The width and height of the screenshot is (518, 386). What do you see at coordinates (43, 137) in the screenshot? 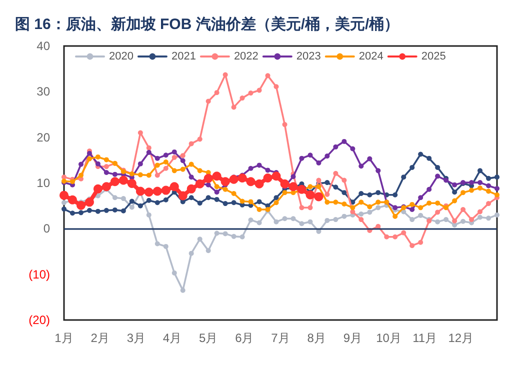
I see `y-tick-label: 20` at bounding box center [43, 137].